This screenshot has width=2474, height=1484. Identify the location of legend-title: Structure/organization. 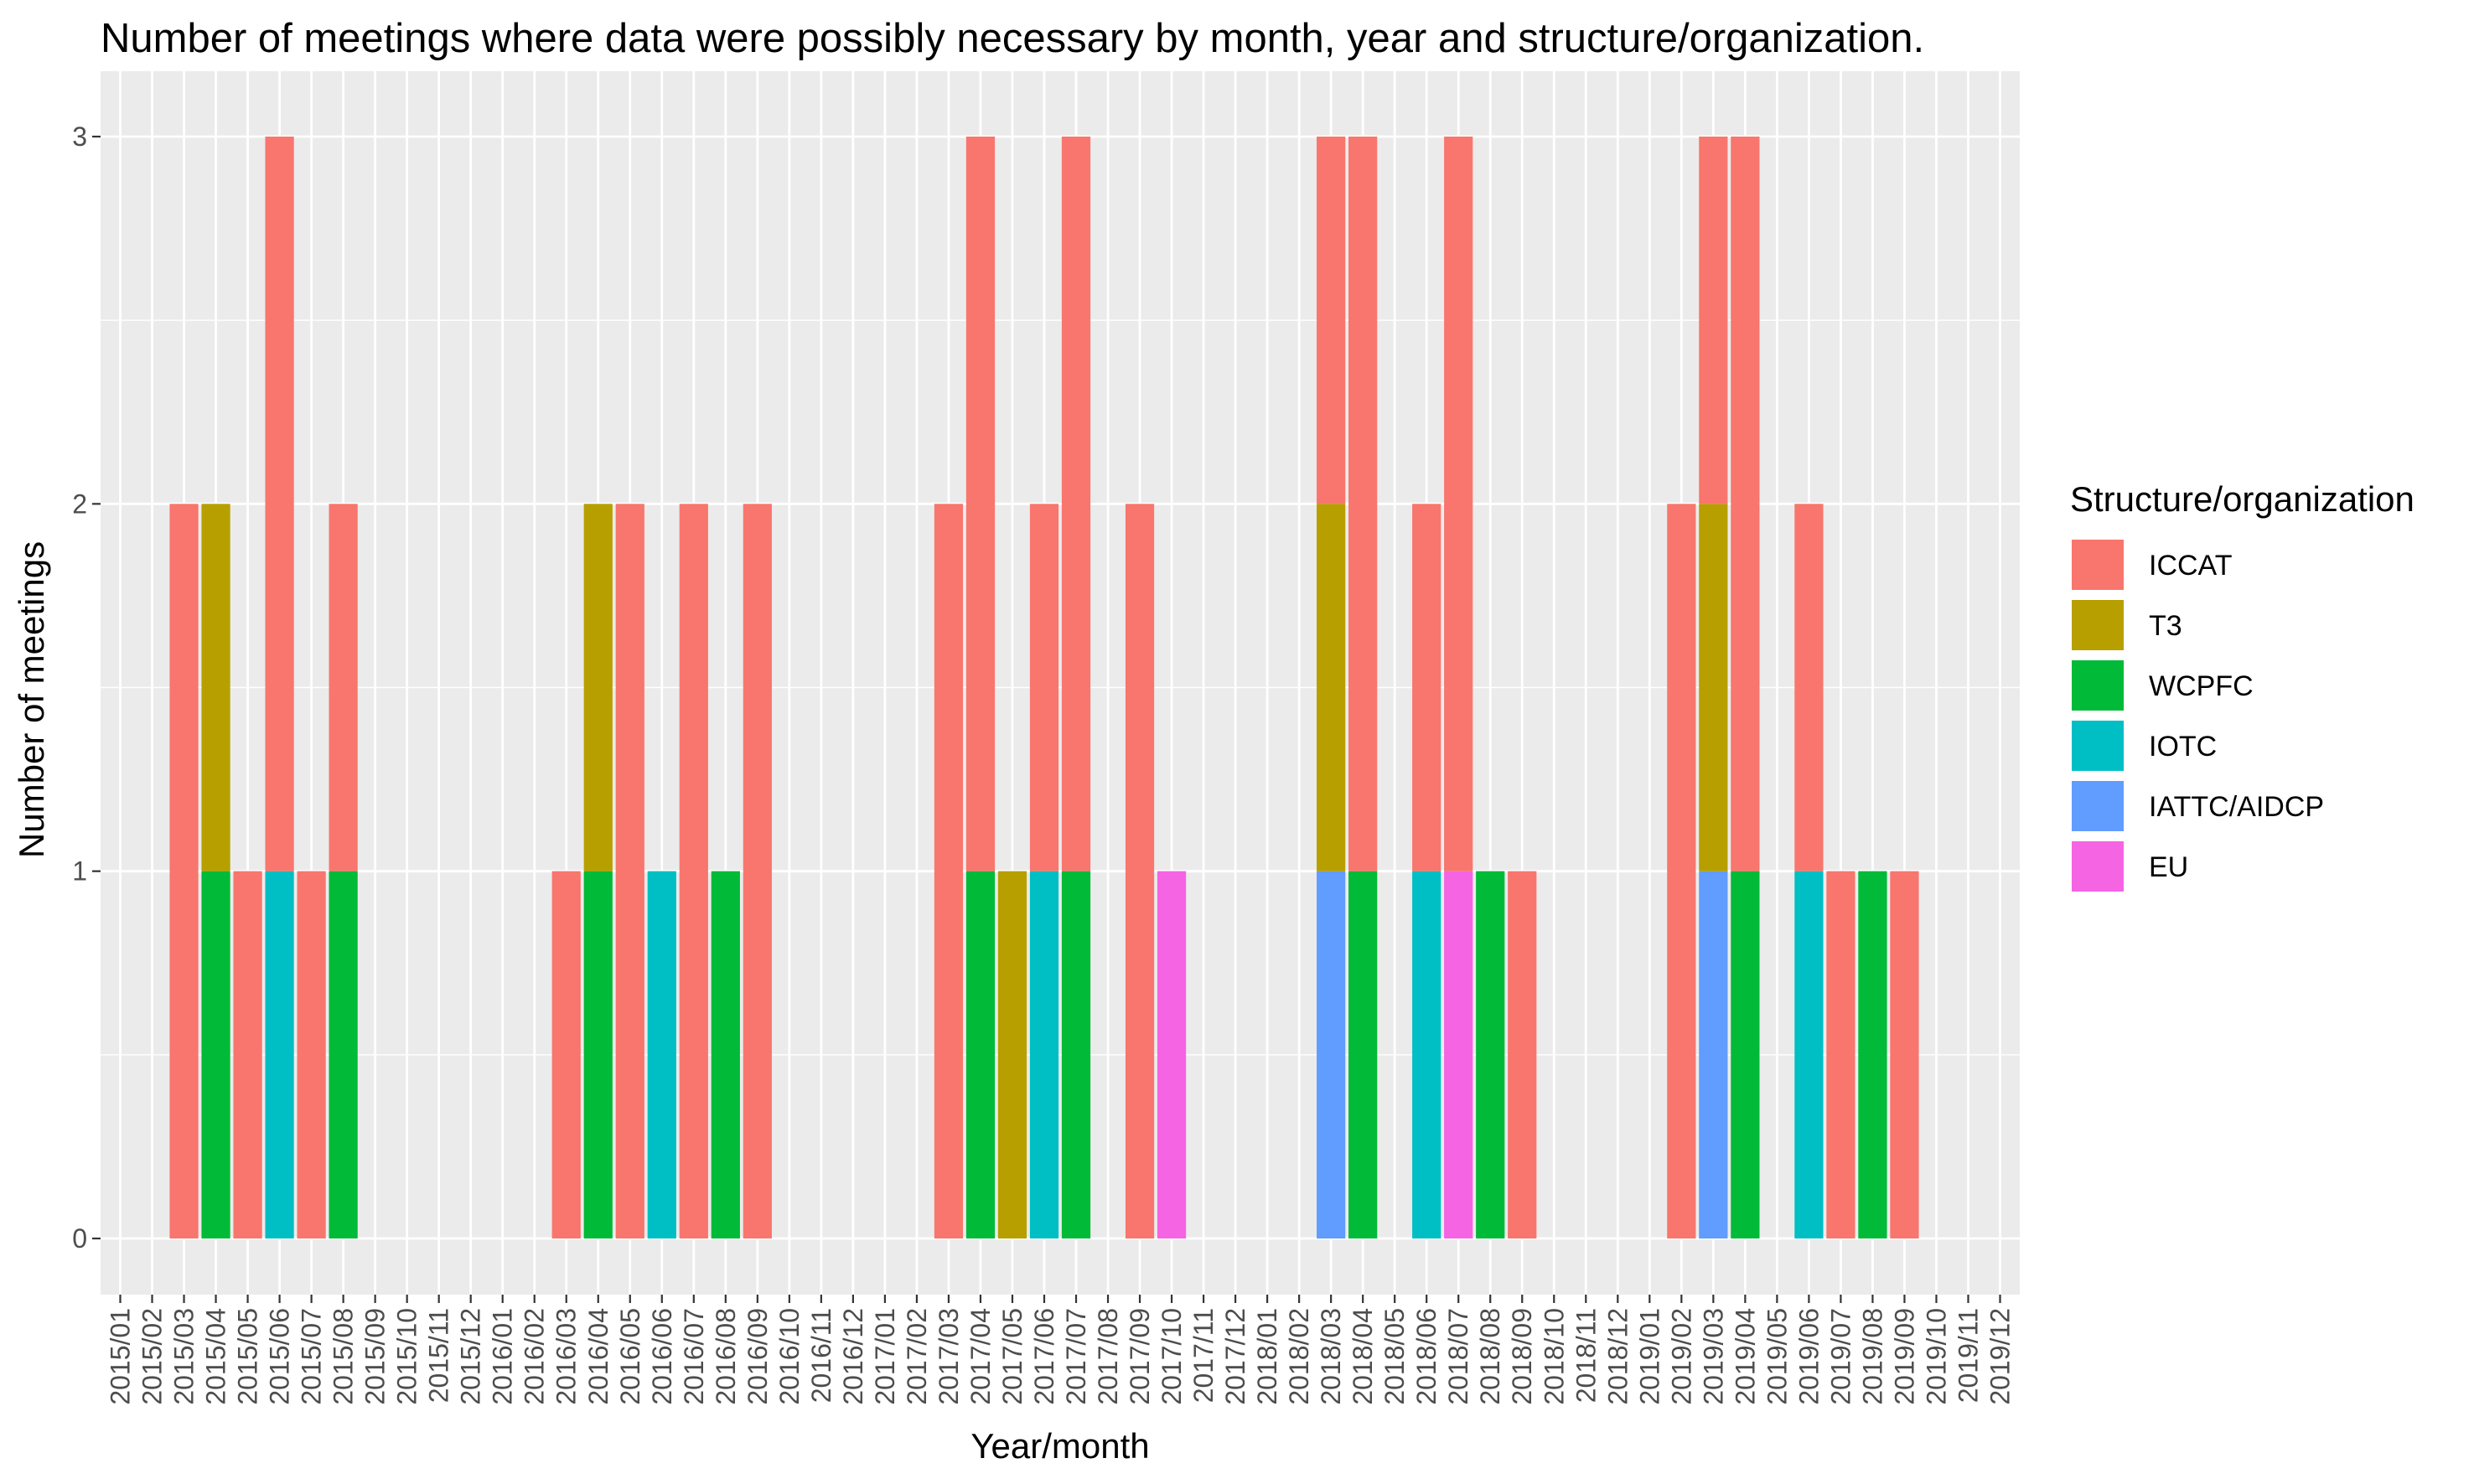
(2242, 499).